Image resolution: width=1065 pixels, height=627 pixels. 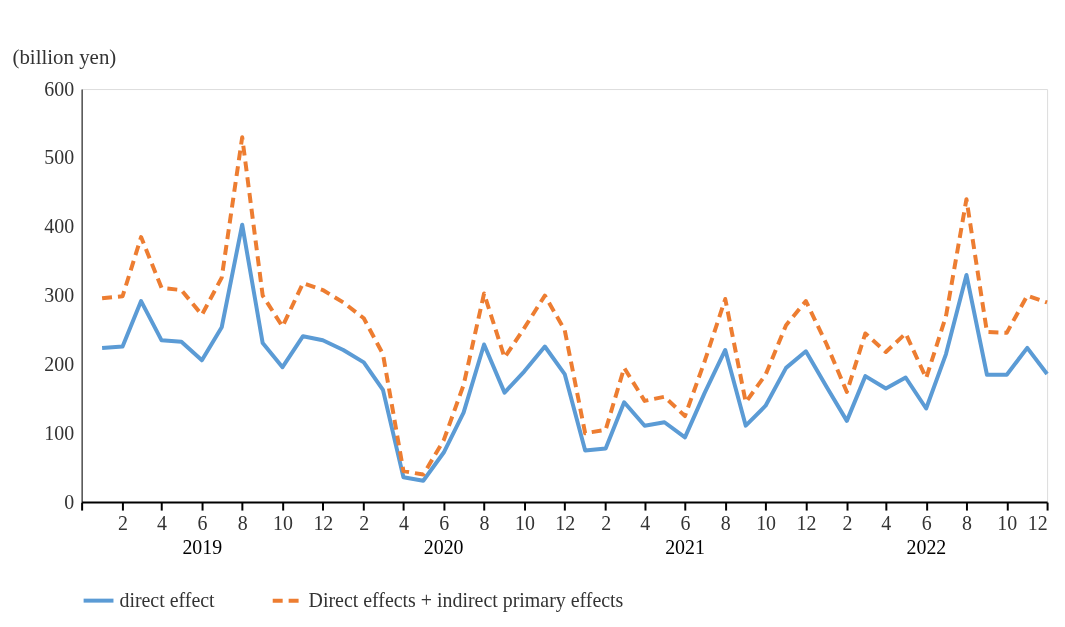 What do you see at coordinates (59, 88) in the screenshot?
I see `y-tick-label: 600` at bounding box center [59, 88].